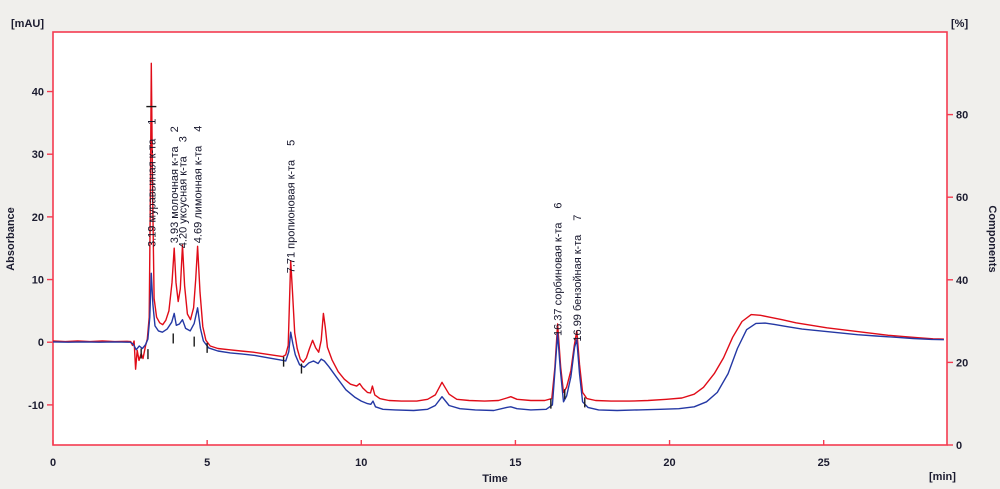  What do you see at coordinates (942, 477) in the screenshot?
I see `x-axis-unit: [min]` at bounding box center [942, 477].